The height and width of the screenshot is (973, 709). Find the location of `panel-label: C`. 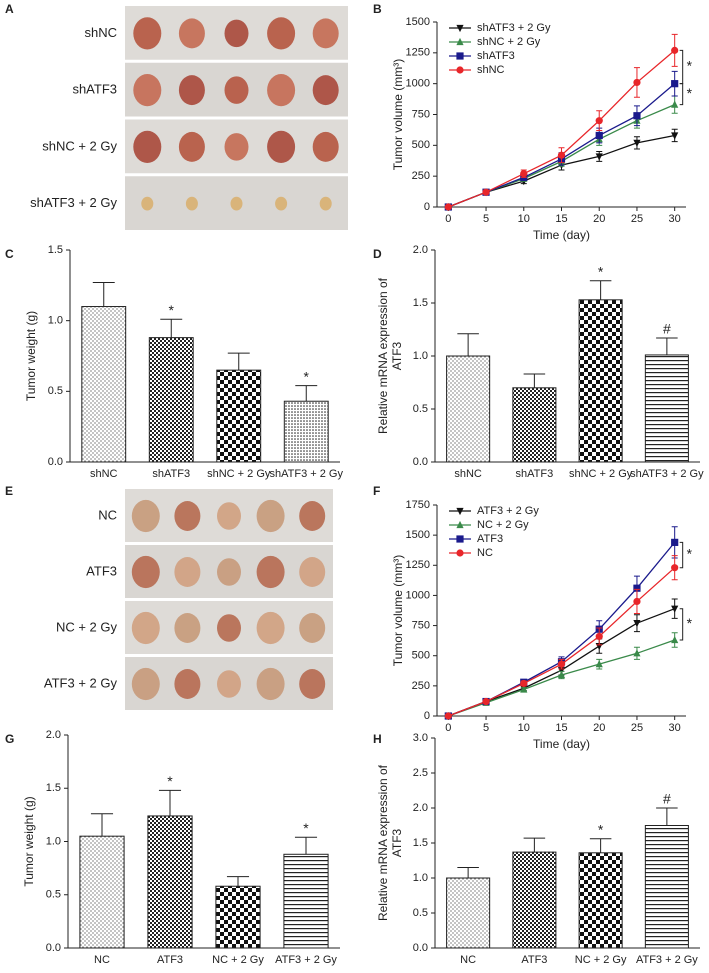

panel-label: C is located at coordinates (9, 254).